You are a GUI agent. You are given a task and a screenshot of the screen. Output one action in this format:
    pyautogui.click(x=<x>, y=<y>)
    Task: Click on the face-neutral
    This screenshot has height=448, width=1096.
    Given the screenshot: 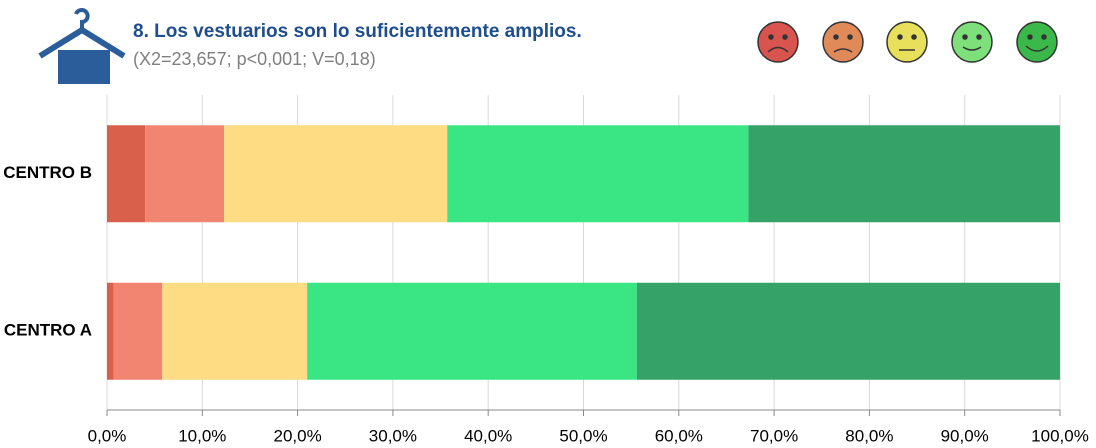 What is the action you would take?
    pyautogui.click(x=907, y=42)
    